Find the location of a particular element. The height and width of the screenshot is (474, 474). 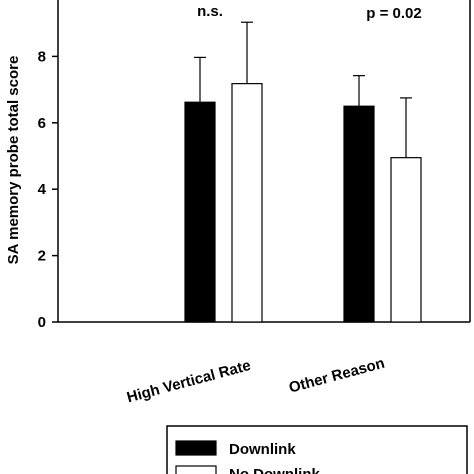

y-axis: 0 2 4 6 8 is located at coordinates (48, 189).